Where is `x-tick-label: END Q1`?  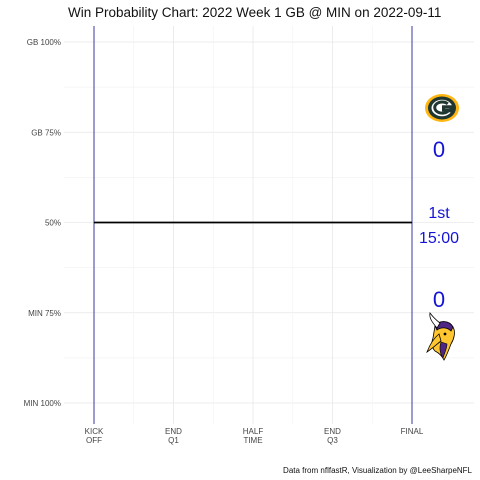
x-tick-label: END Q1 is located at coordinates (173, 436).